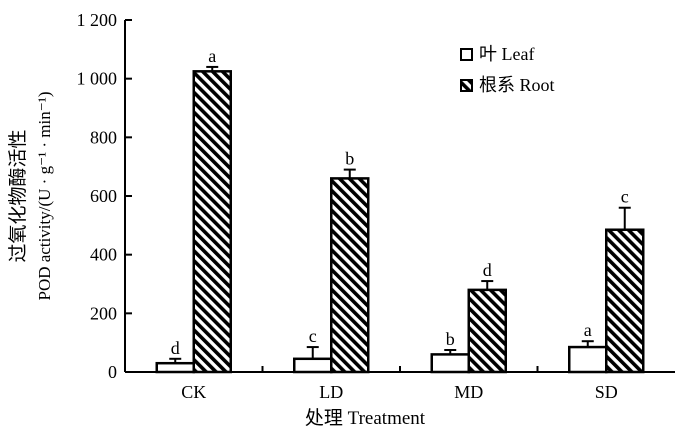 This screenshot has width=700, height=431. Describe the element at coordinates (18, 195) in the screenshot. I see `y-axis-label-chinese: 过氧化物酶活性` at that location.